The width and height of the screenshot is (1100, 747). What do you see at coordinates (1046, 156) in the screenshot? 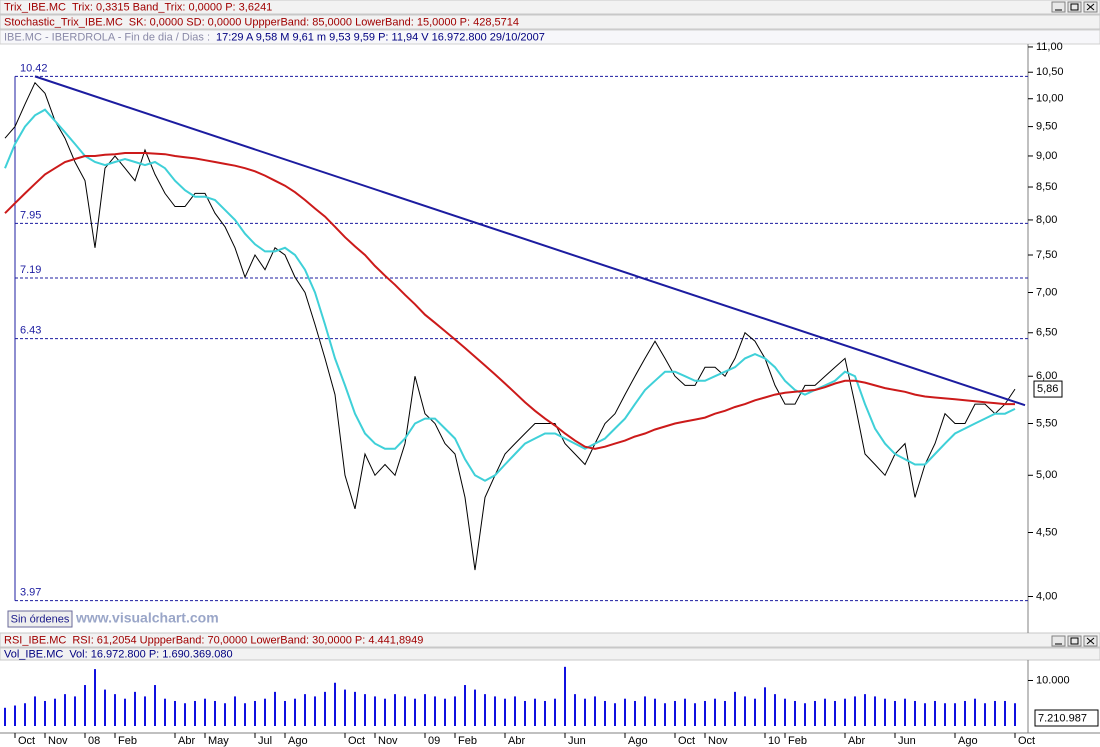
I see `y-tick-label: 9,00` at bounding box center [1046, 156].